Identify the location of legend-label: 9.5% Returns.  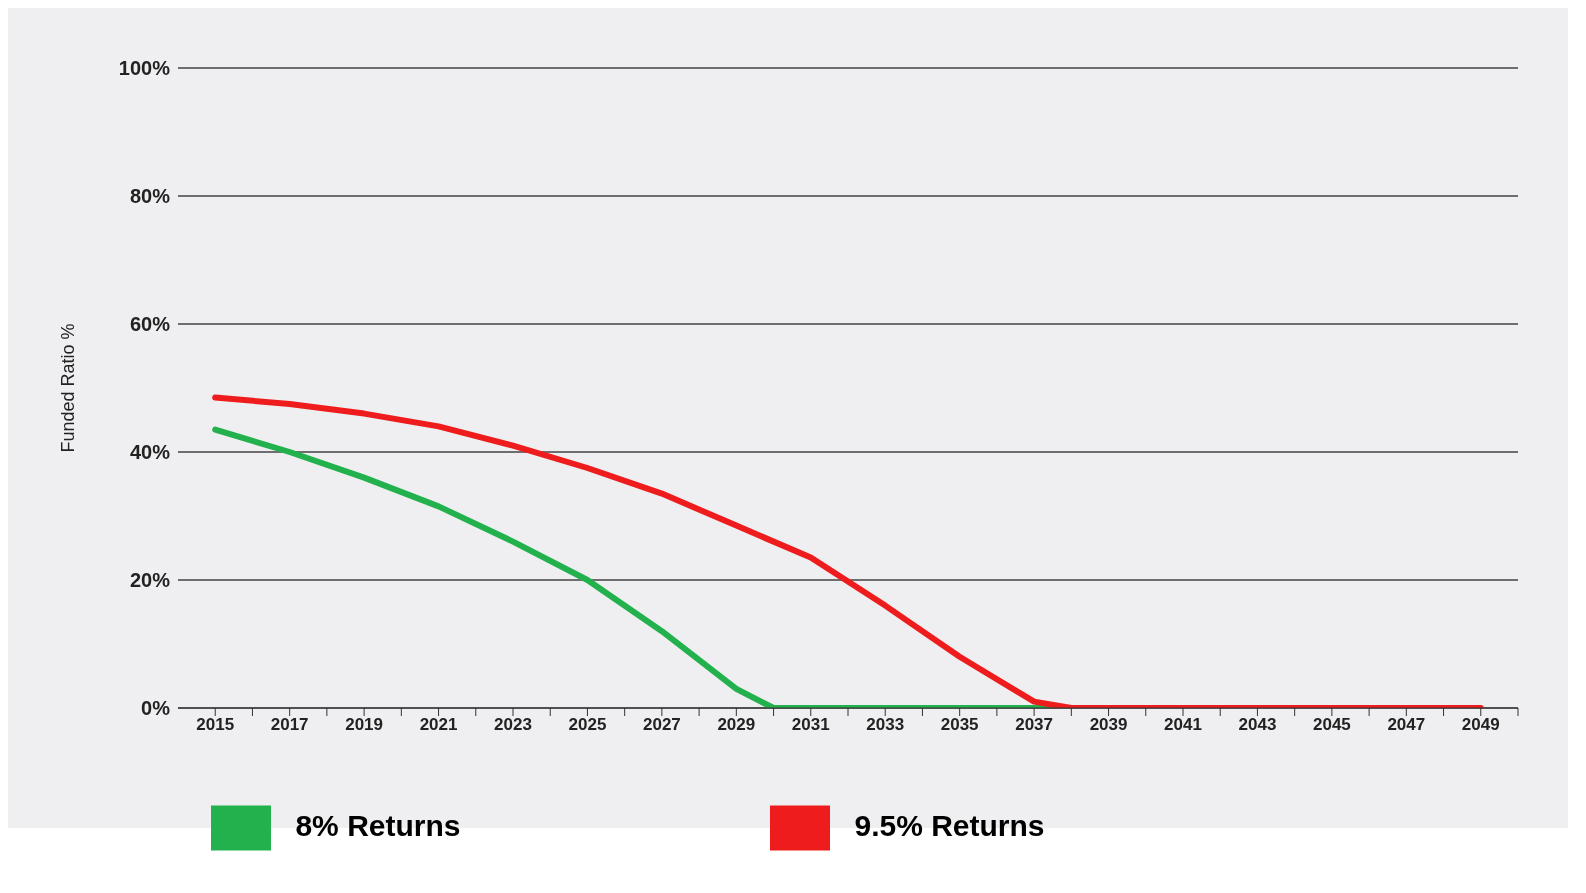
(949, 825).